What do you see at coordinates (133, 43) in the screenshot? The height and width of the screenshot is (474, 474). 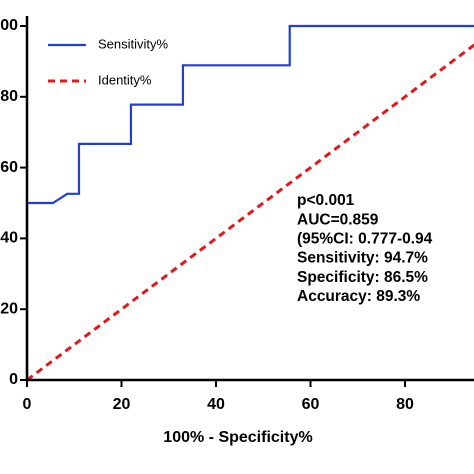 I see `legend-label: Sensitivity%` at bounding box center [133, 43].